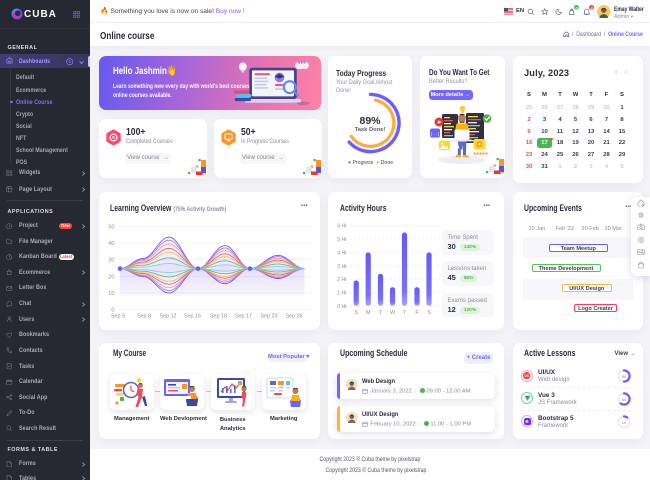  Describe the element at coordinates (342, 240) in the screenshot. I see `svg-text: 5 Hr` at that location.